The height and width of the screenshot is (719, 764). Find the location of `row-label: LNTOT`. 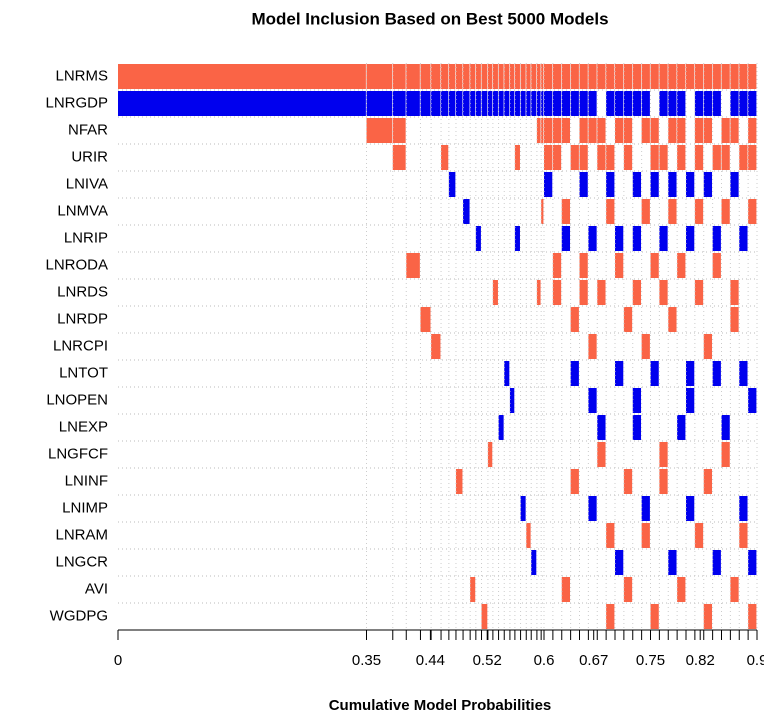

row-label: LNTOT is located at coordinates (83, 372).